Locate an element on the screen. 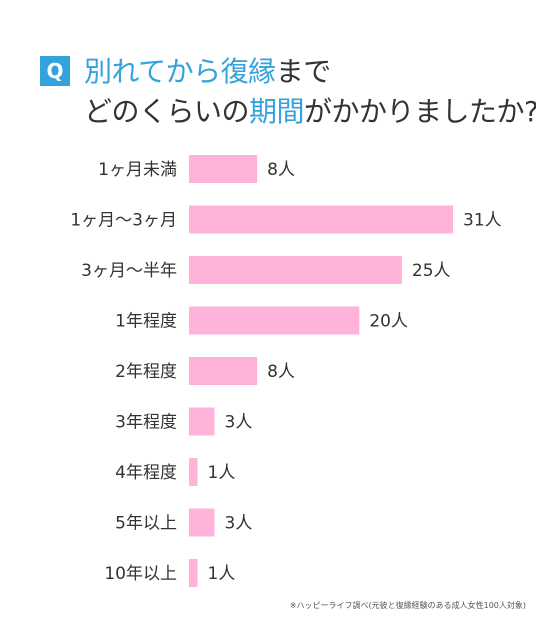  category-label: 1ヶ月〜3ヶ月 is located at coordinates (123, 221).